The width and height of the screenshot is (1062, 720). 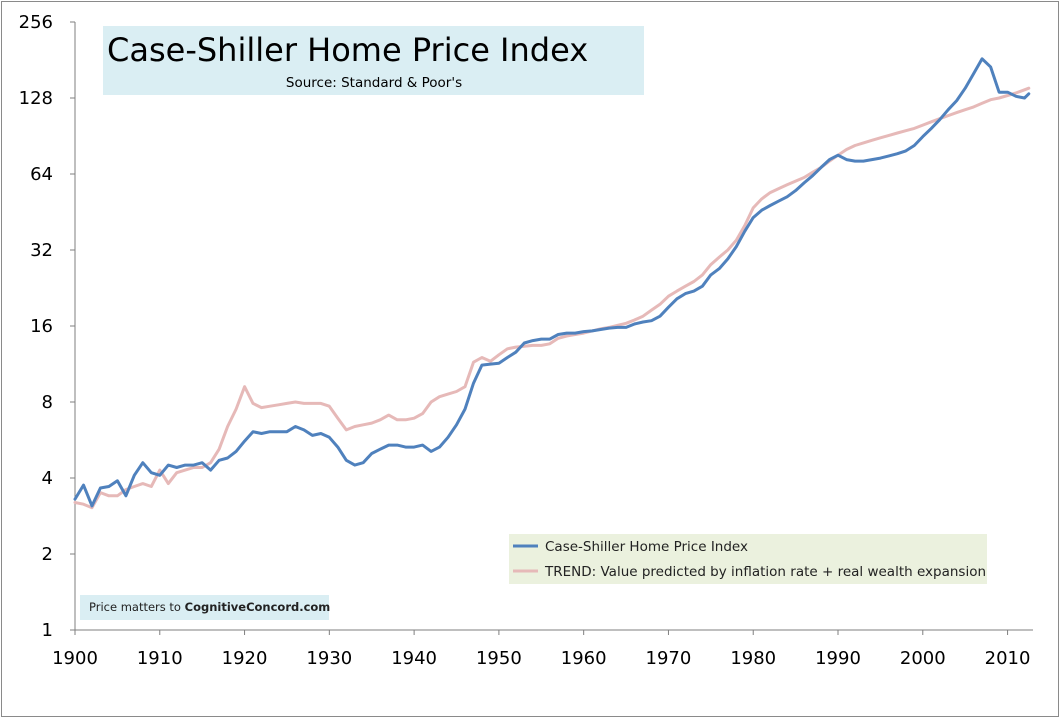 I want to click on x-tick-label-1930: 1930, so click(x=329, y=658).